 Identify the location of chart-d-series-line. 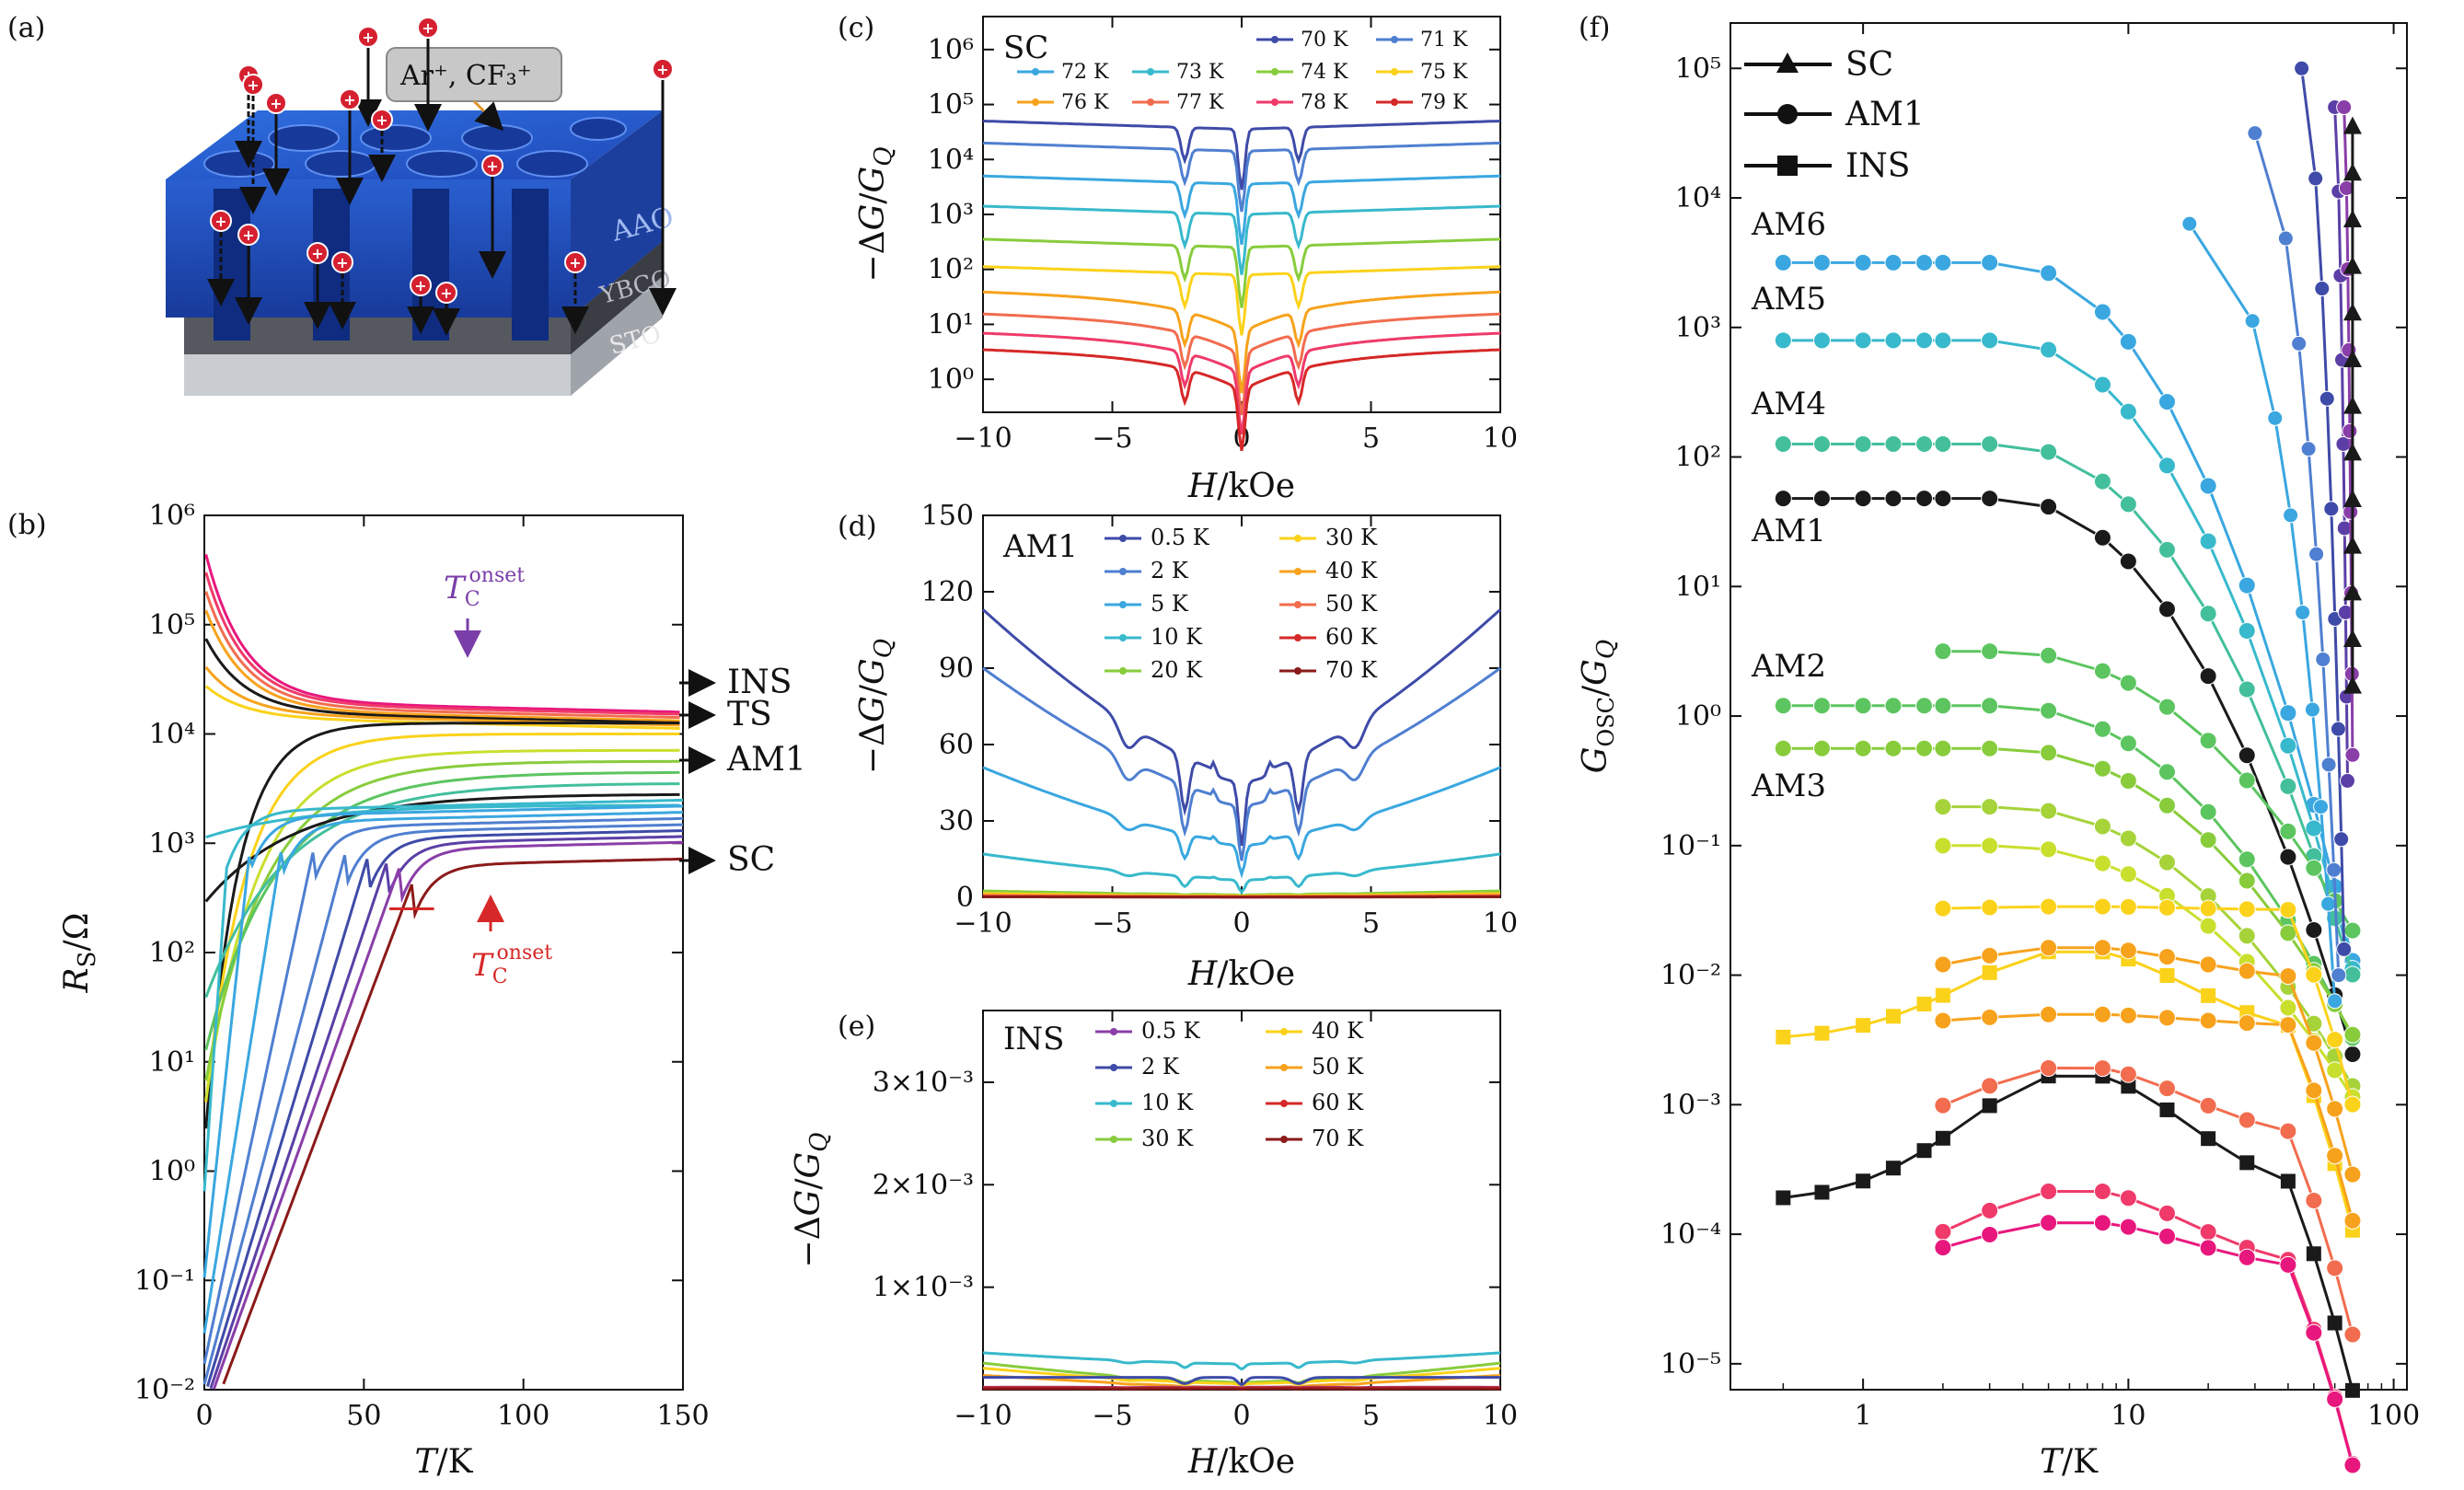
(1242, 764).